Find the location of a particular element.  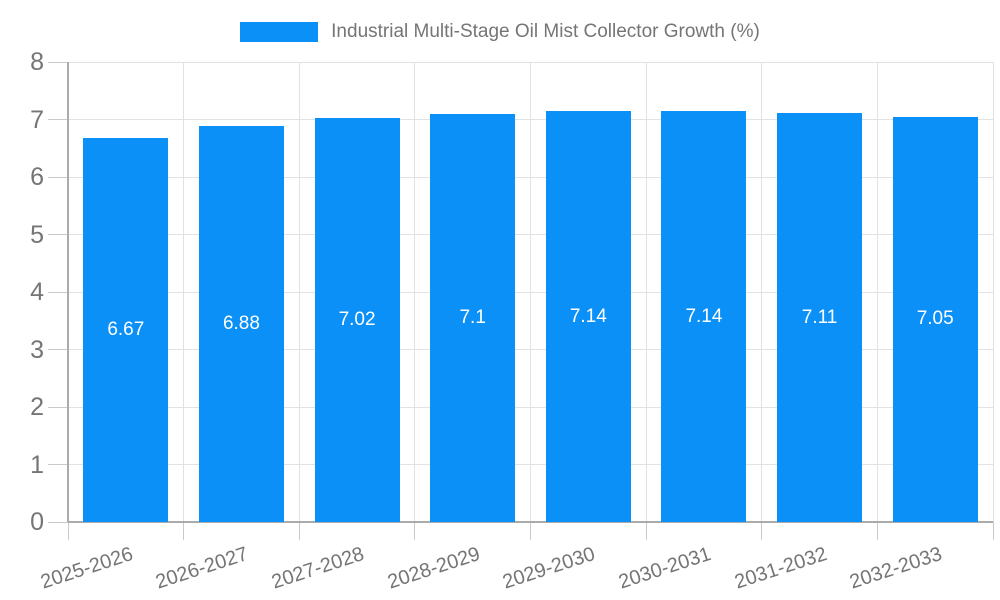

bar-value-label: 6.67 is located at coordinates (126, 330).